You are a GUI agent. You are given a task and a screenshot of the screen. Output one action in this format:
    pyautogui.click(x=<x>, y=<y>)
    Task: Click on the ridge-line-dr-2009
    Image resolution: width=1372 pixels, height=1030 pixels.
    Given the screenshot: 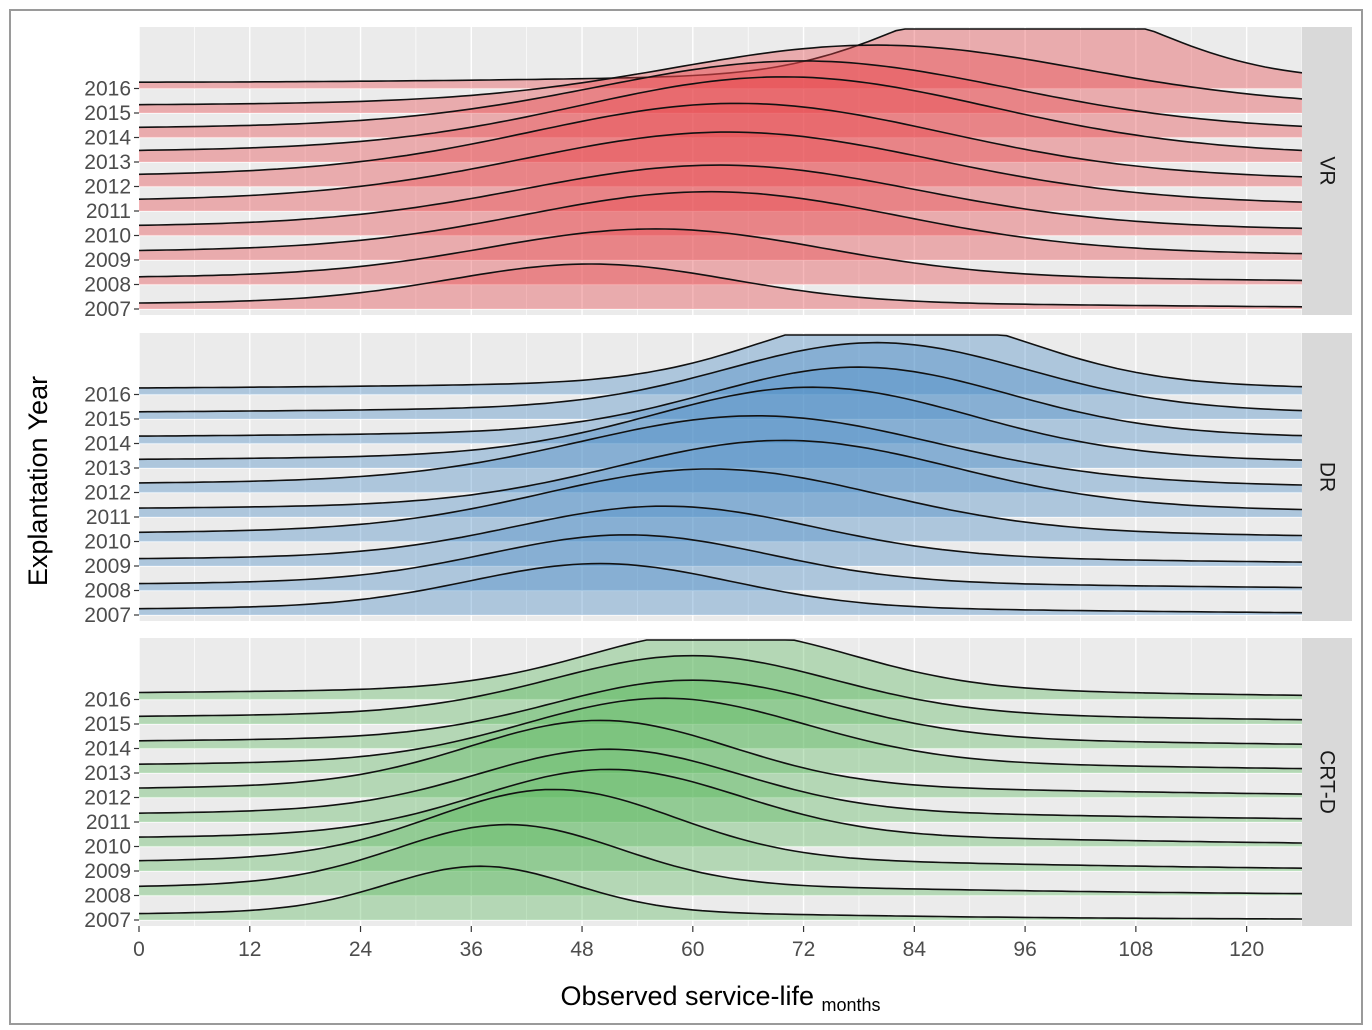 What is the action you would take?
    pyautogui.click(x=720, y=534)
    